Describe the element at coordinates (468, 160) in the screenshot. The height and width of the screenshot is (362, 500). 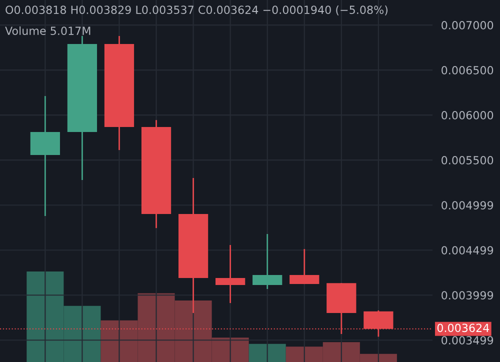
I see `y-tick-label: 0.005500` at that location.